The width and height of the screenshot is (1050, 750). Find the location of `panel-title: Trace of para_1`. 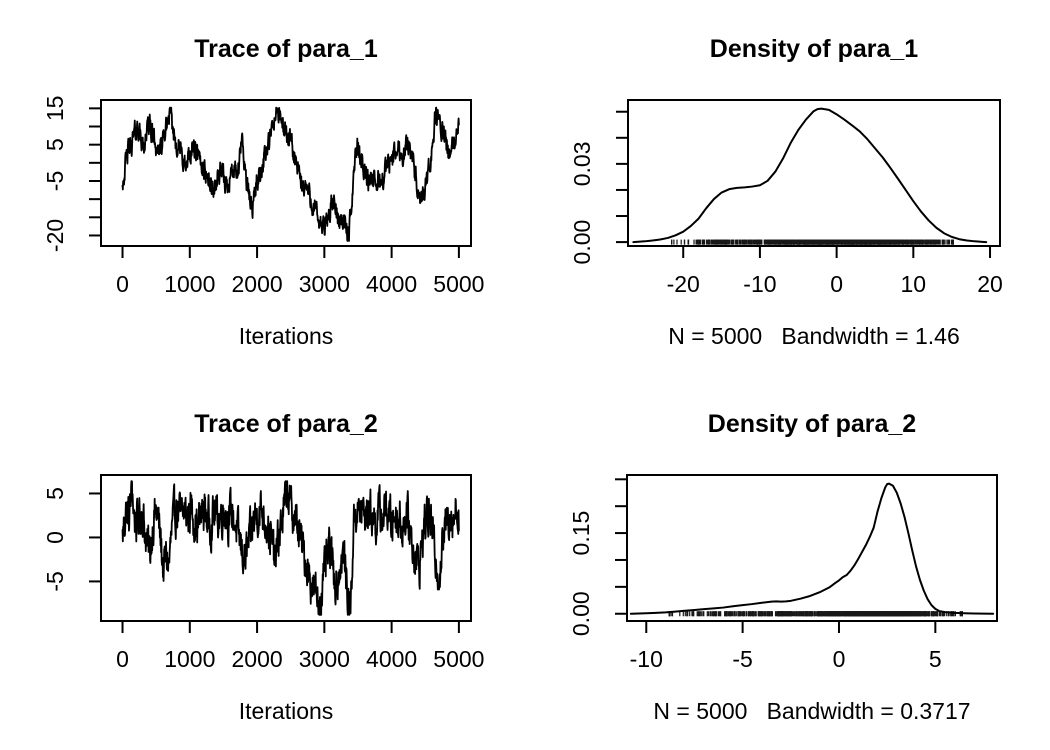

panel-title: Trace of para_1 is located at coordinates (286, 49).